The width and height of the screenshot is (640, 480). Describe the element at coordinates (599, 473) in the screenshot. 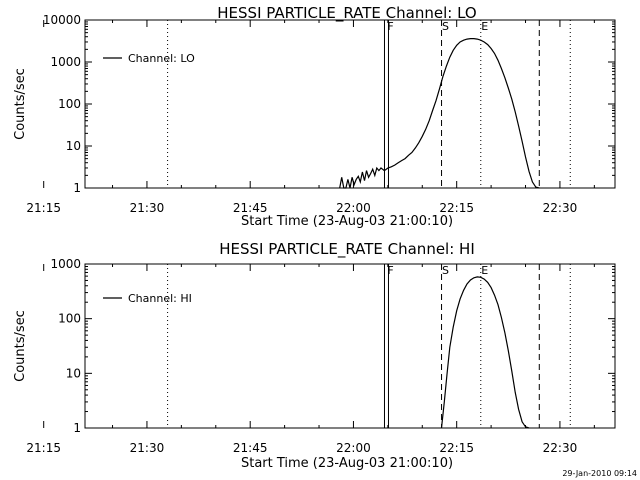

I see `footer-timestamp: 29-Jan-2010 09:14` at that location.